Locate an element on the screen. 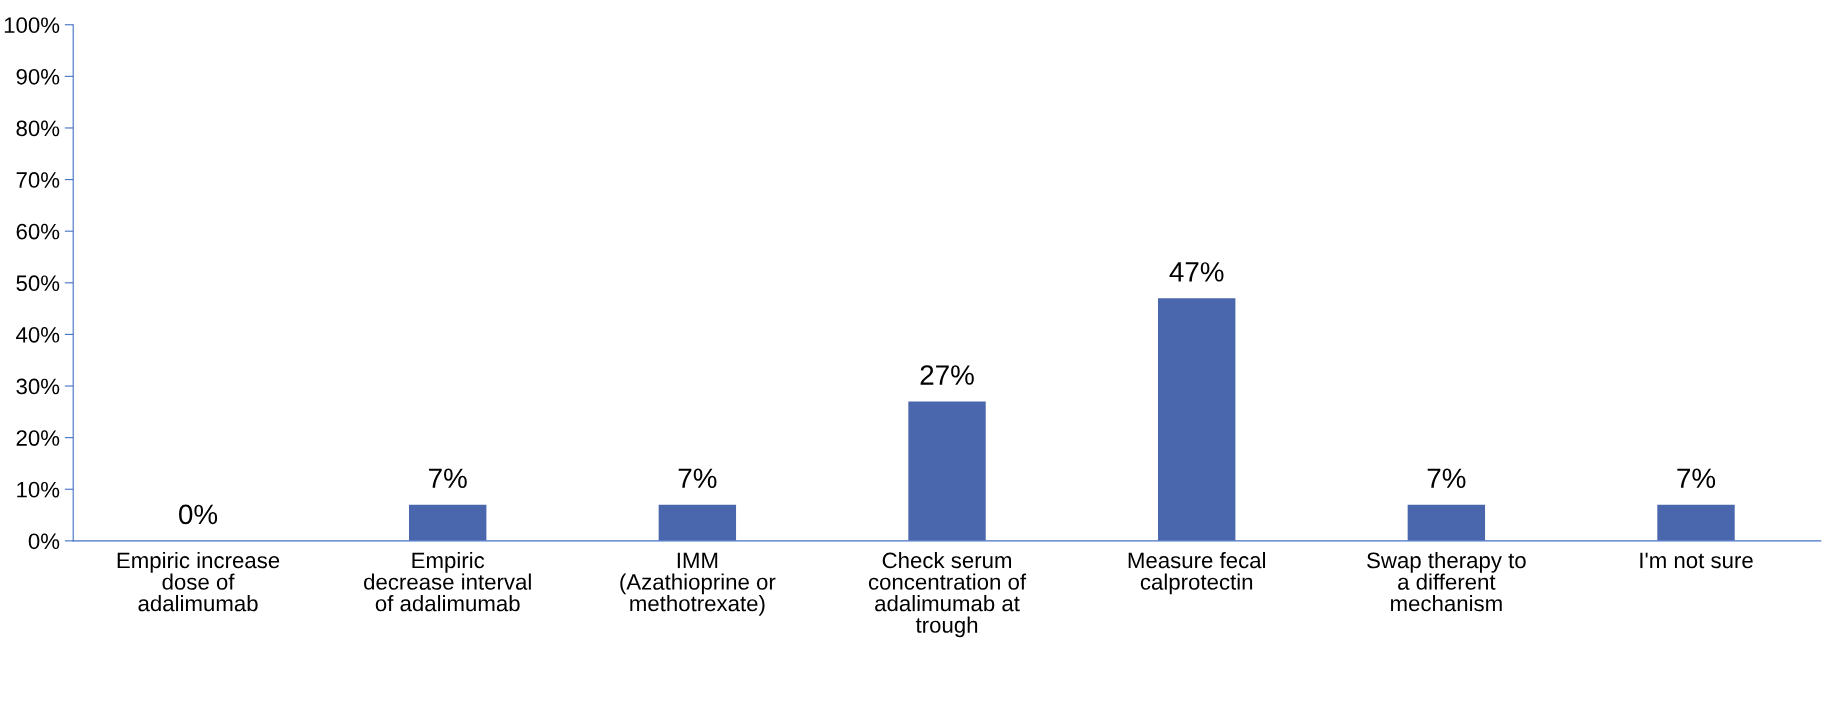 The image size is (1830, 707). y-tick-label: 80% is located at coordinates (38, 128).